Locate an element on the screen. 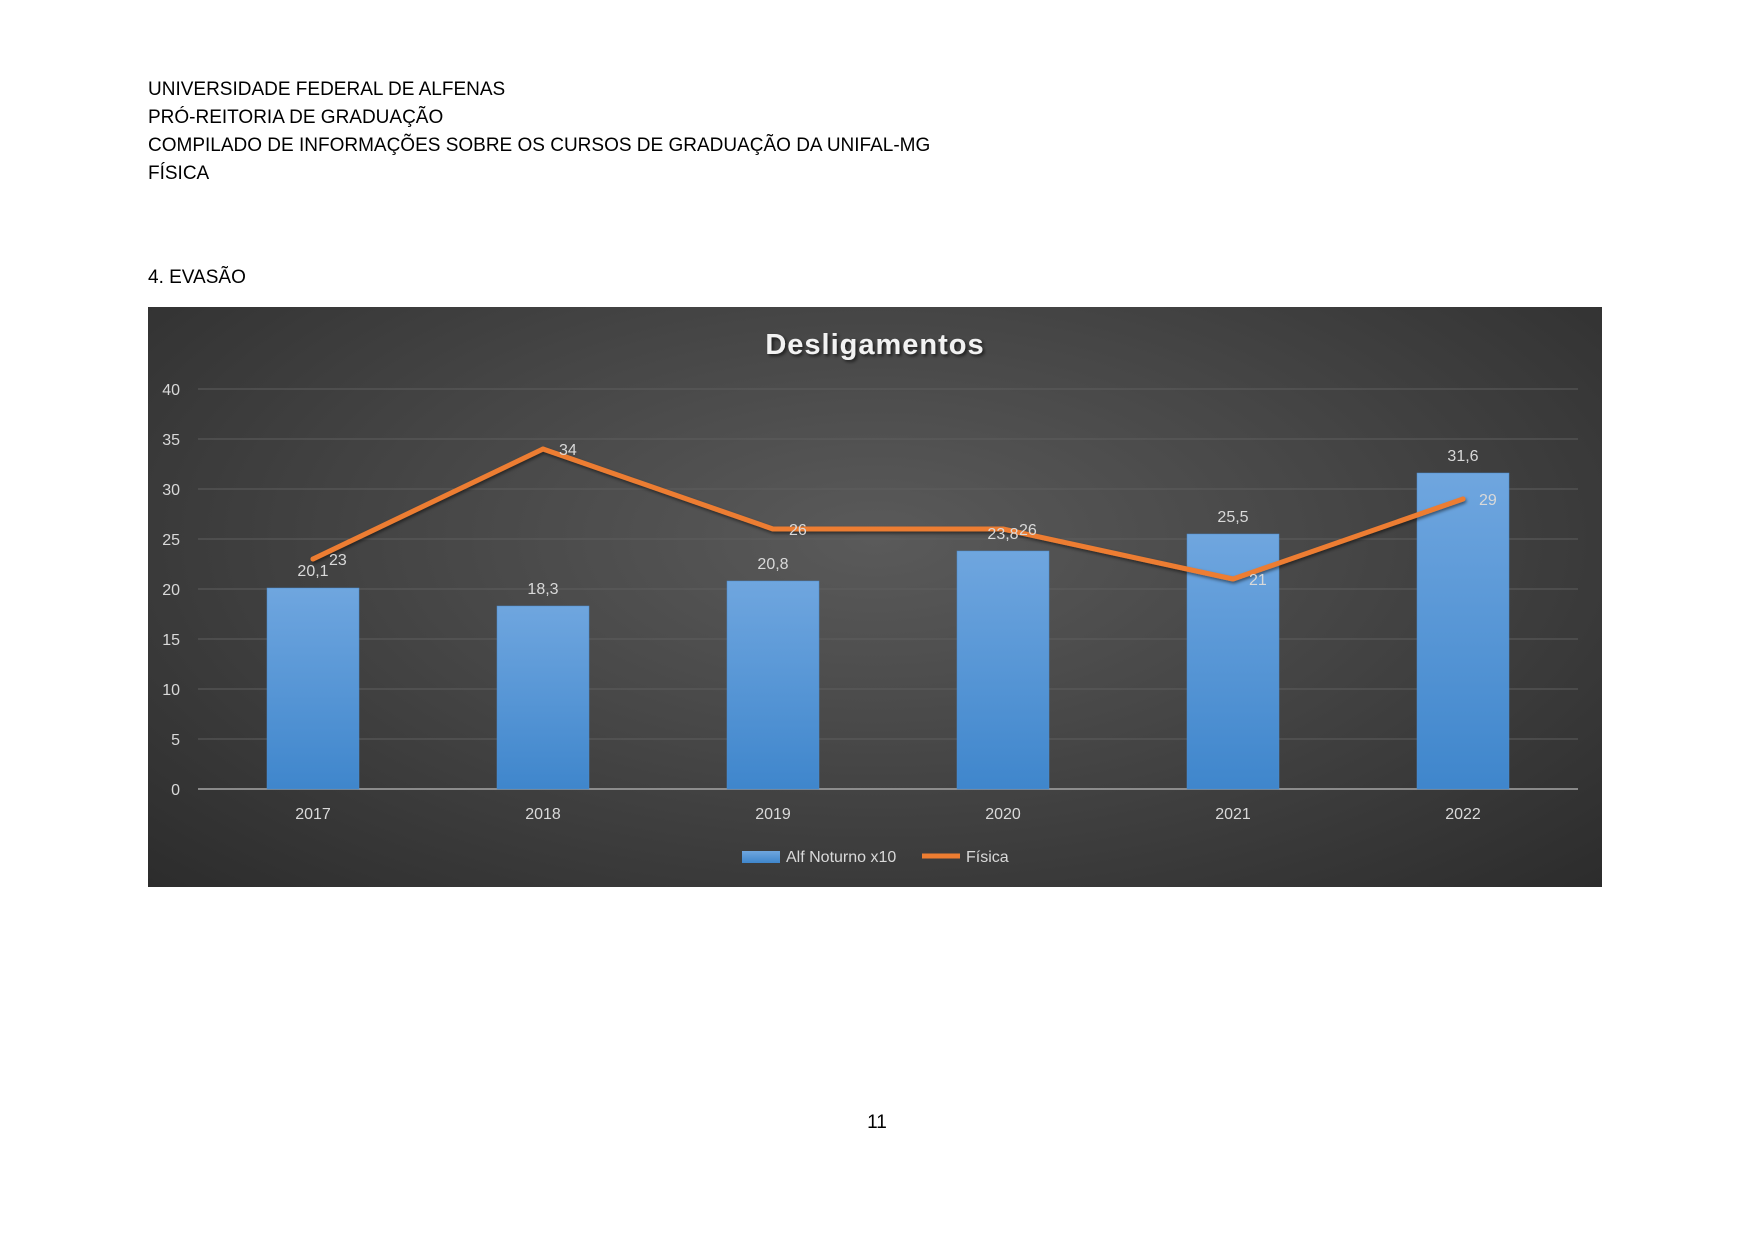  y-tick-label: 15 is located at coordinates (171, 640).